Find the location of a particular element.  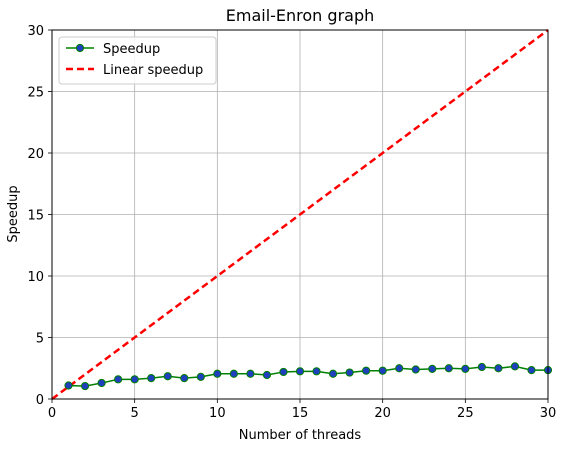

x-axis-label: Number of threads is located at coordinates (300, 435).